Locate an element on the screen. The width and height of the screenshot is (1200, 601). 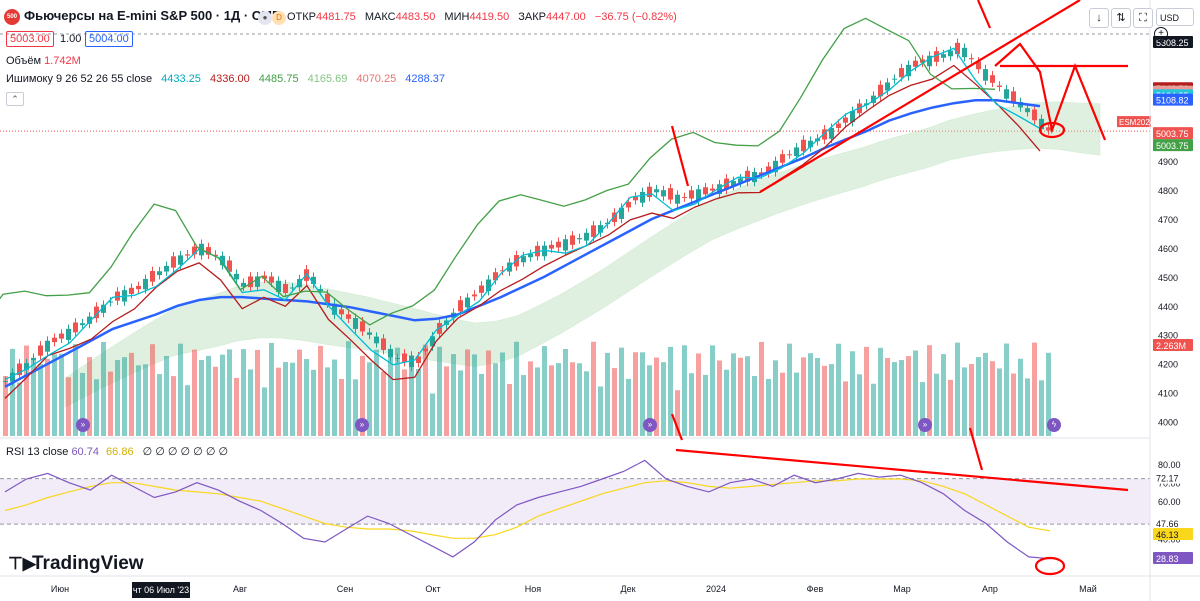
compare-icon: ⇅ is located at coordinates (1121, 18).